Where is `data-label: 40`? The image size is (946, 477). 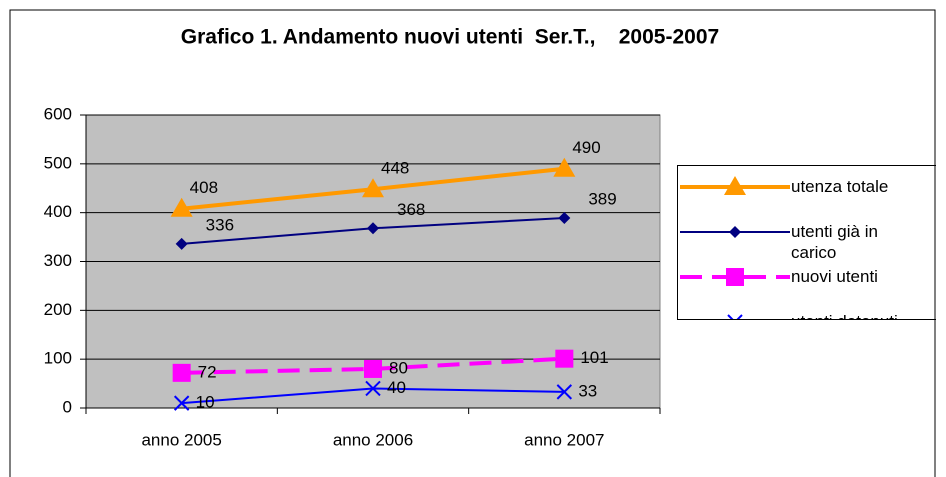
data-label: 40 is located at coordinates (396, 387).